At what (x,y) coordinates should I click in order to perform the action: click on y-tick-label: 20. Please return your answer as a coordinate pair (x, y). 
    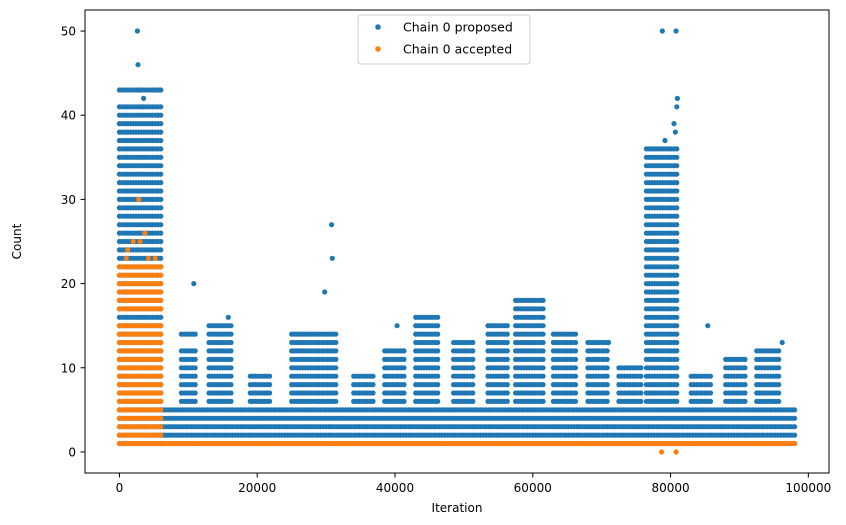
    Looking at the image, I should click on (68, 284).